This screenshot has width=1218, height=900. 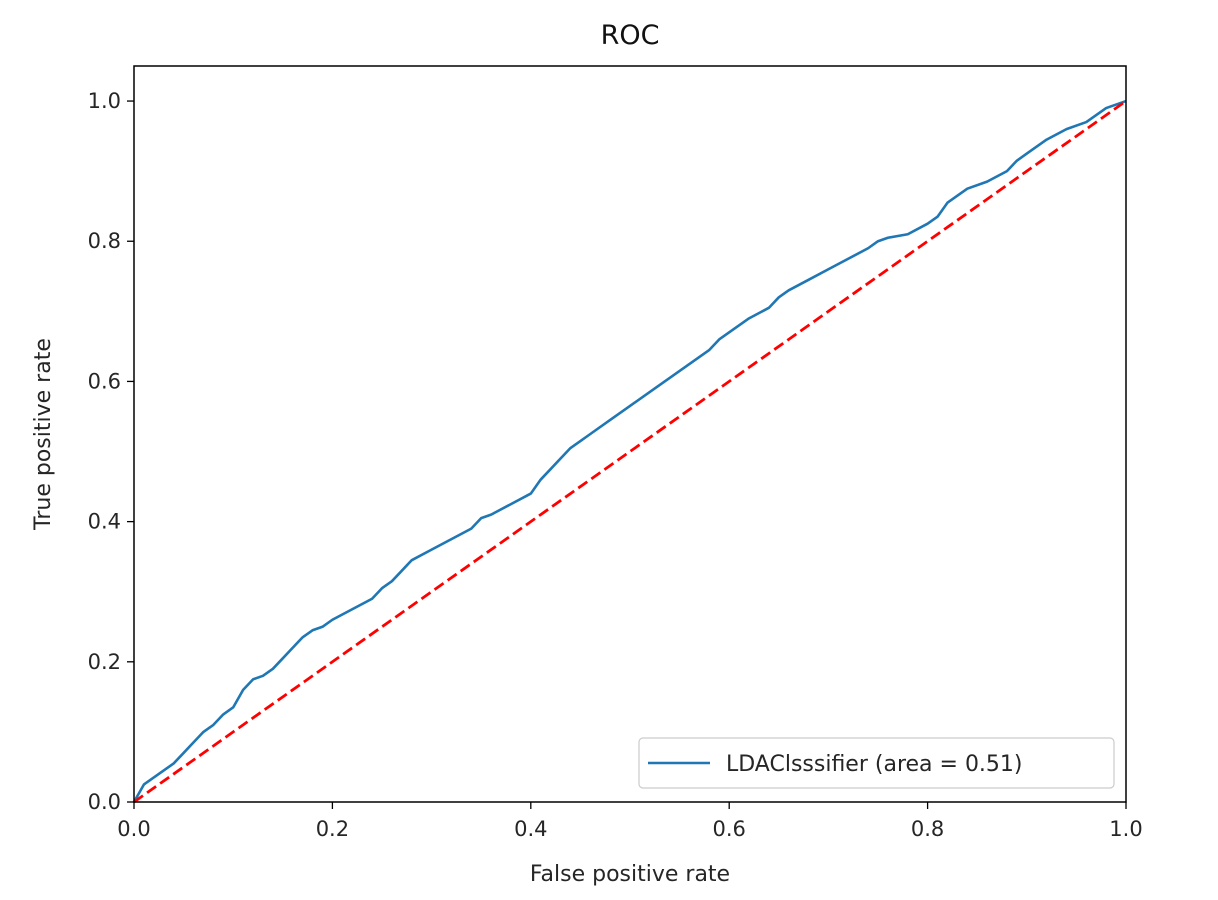 I want to click on x-tick-label: 0.0, so click(x=133, y=829).